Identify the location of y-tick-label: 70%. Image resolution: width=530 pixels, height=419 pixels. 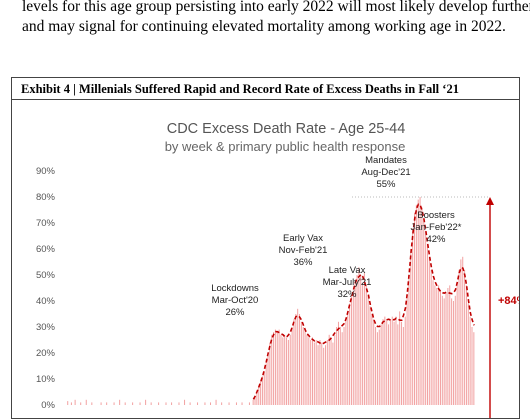
(46, 223).